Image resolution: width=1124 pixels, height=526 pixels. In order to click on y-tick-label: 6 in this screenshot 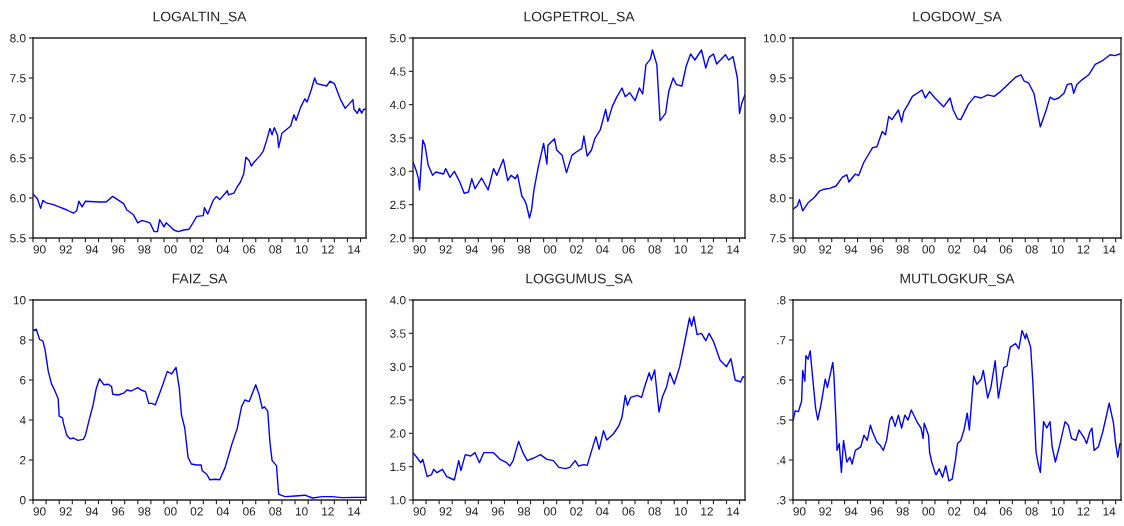, I will do `click(23, 380)`.